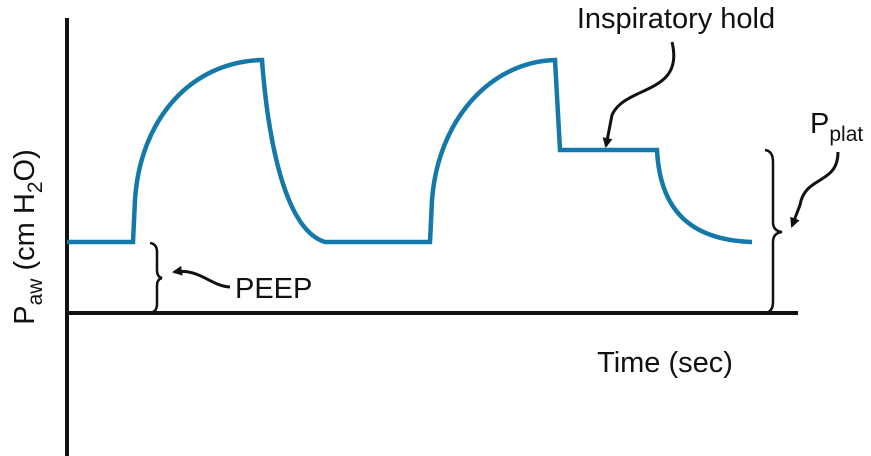 This screenshot has height=456, width=871. Describe the element at coordinates (35, 292) in the screenshot. I see `y-subscript: aw` at that location.